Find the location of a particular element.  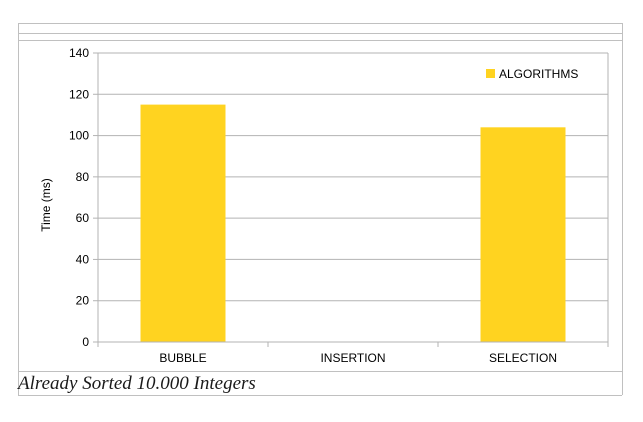

x-tick-label: INSERTION is located at coordinates (352, 358).